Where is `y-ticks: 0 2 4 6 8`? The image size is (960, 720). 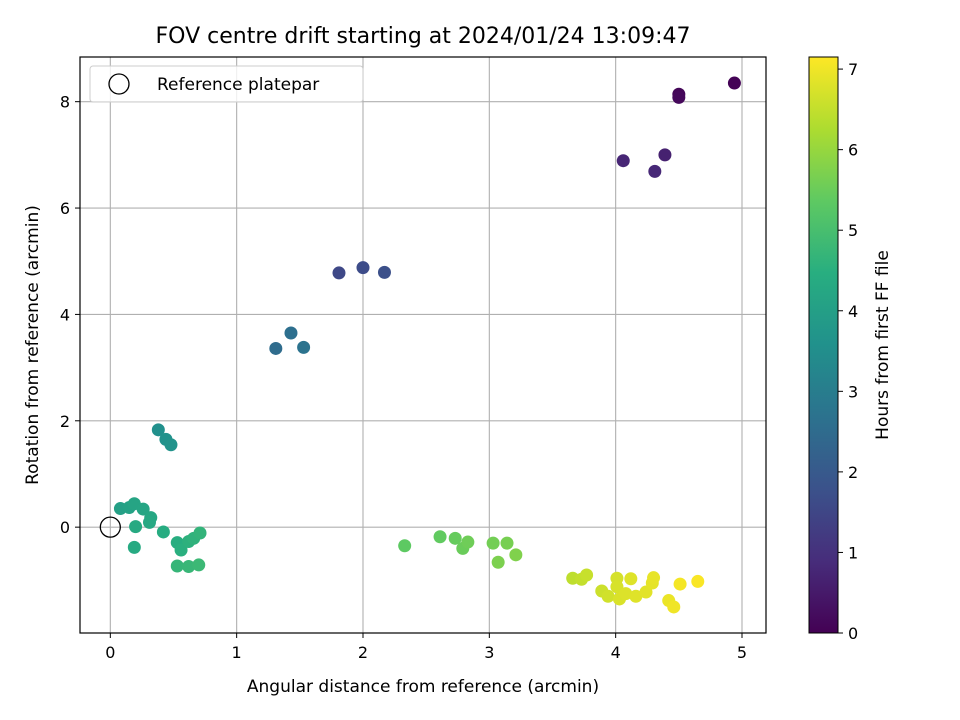
y-ticks: 0 2 4 6 8 is located at coordinates (70, 315).